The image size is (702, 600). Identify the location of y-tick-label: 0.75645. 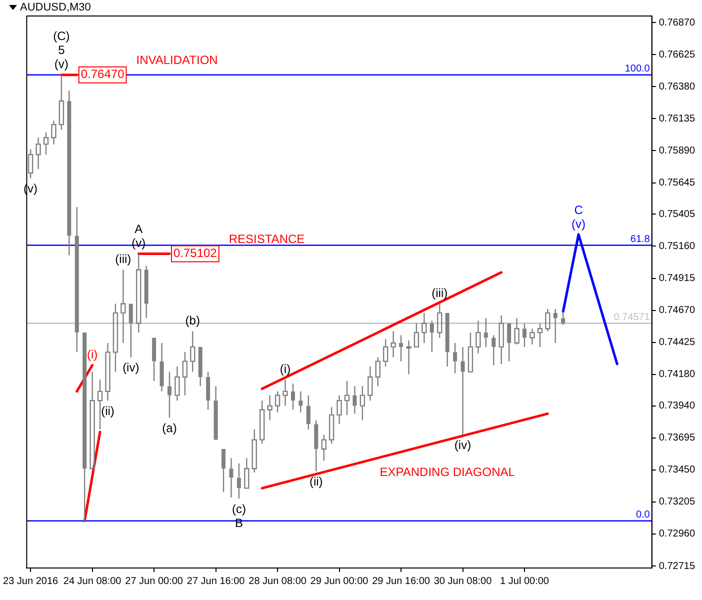
(677, 183).